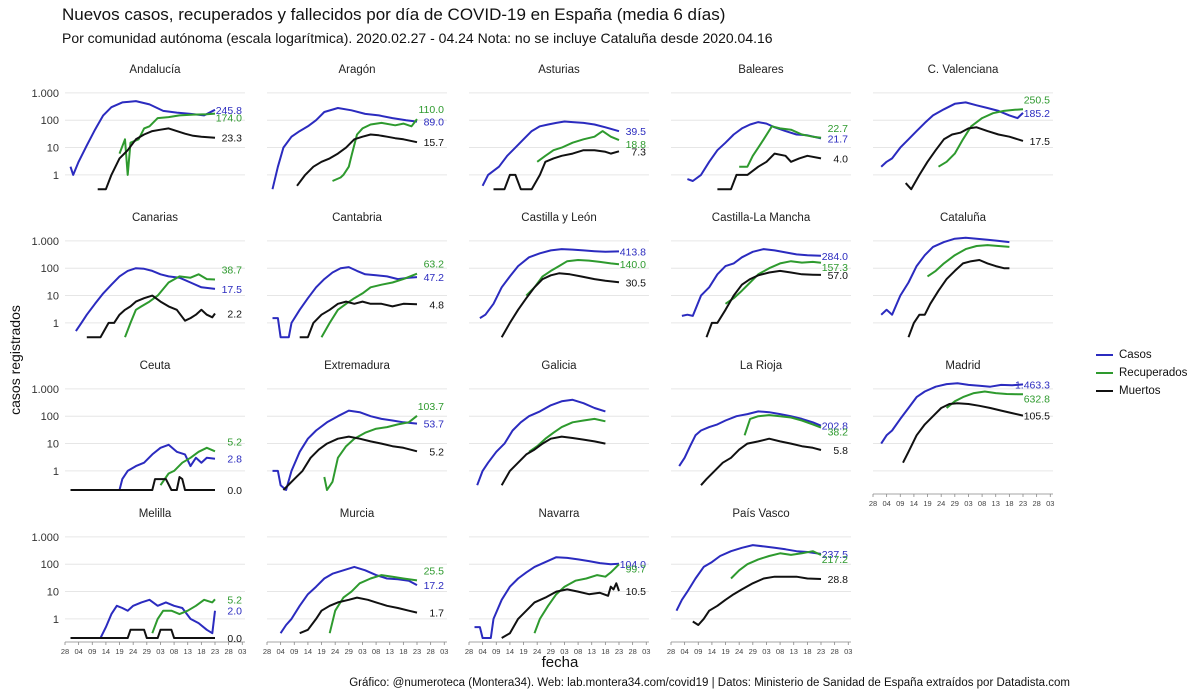  I want to click on series-line-recuperados-baleares, so click(780, 146).